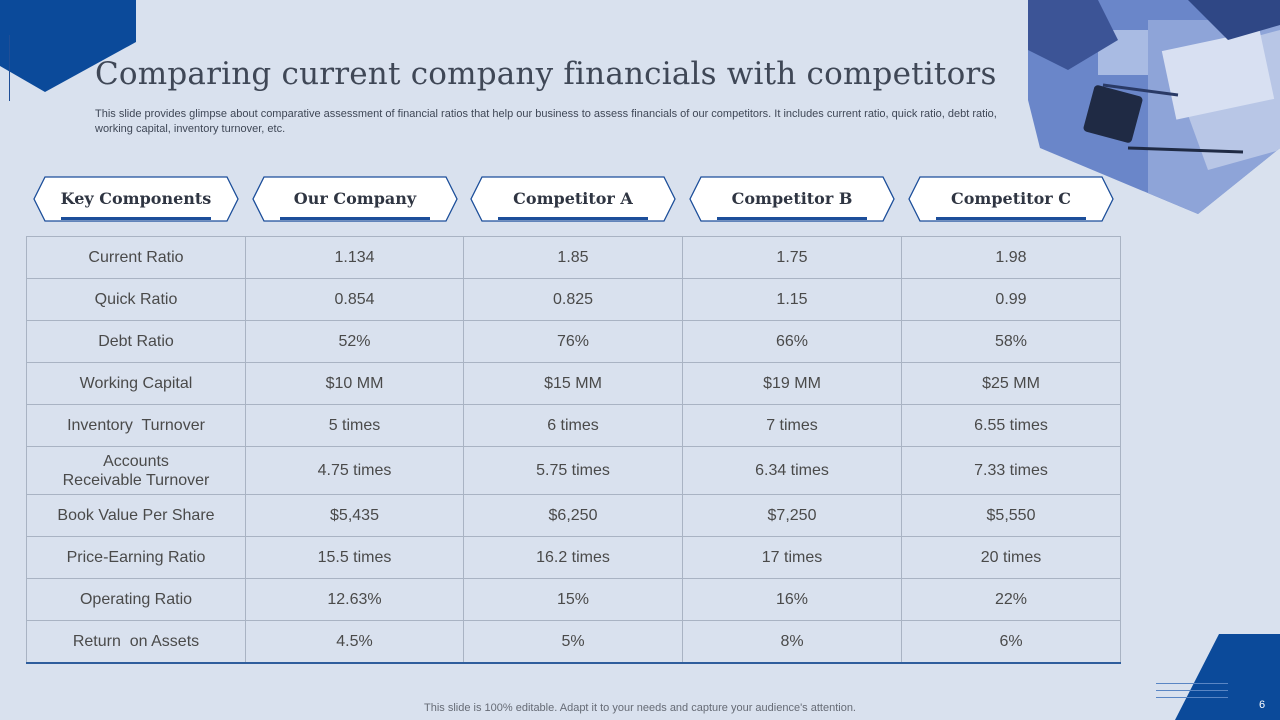 The height and width of the screenshot is (720, 1280). I want to click on header-competitor-a: Competitor A, so click(573, 199).